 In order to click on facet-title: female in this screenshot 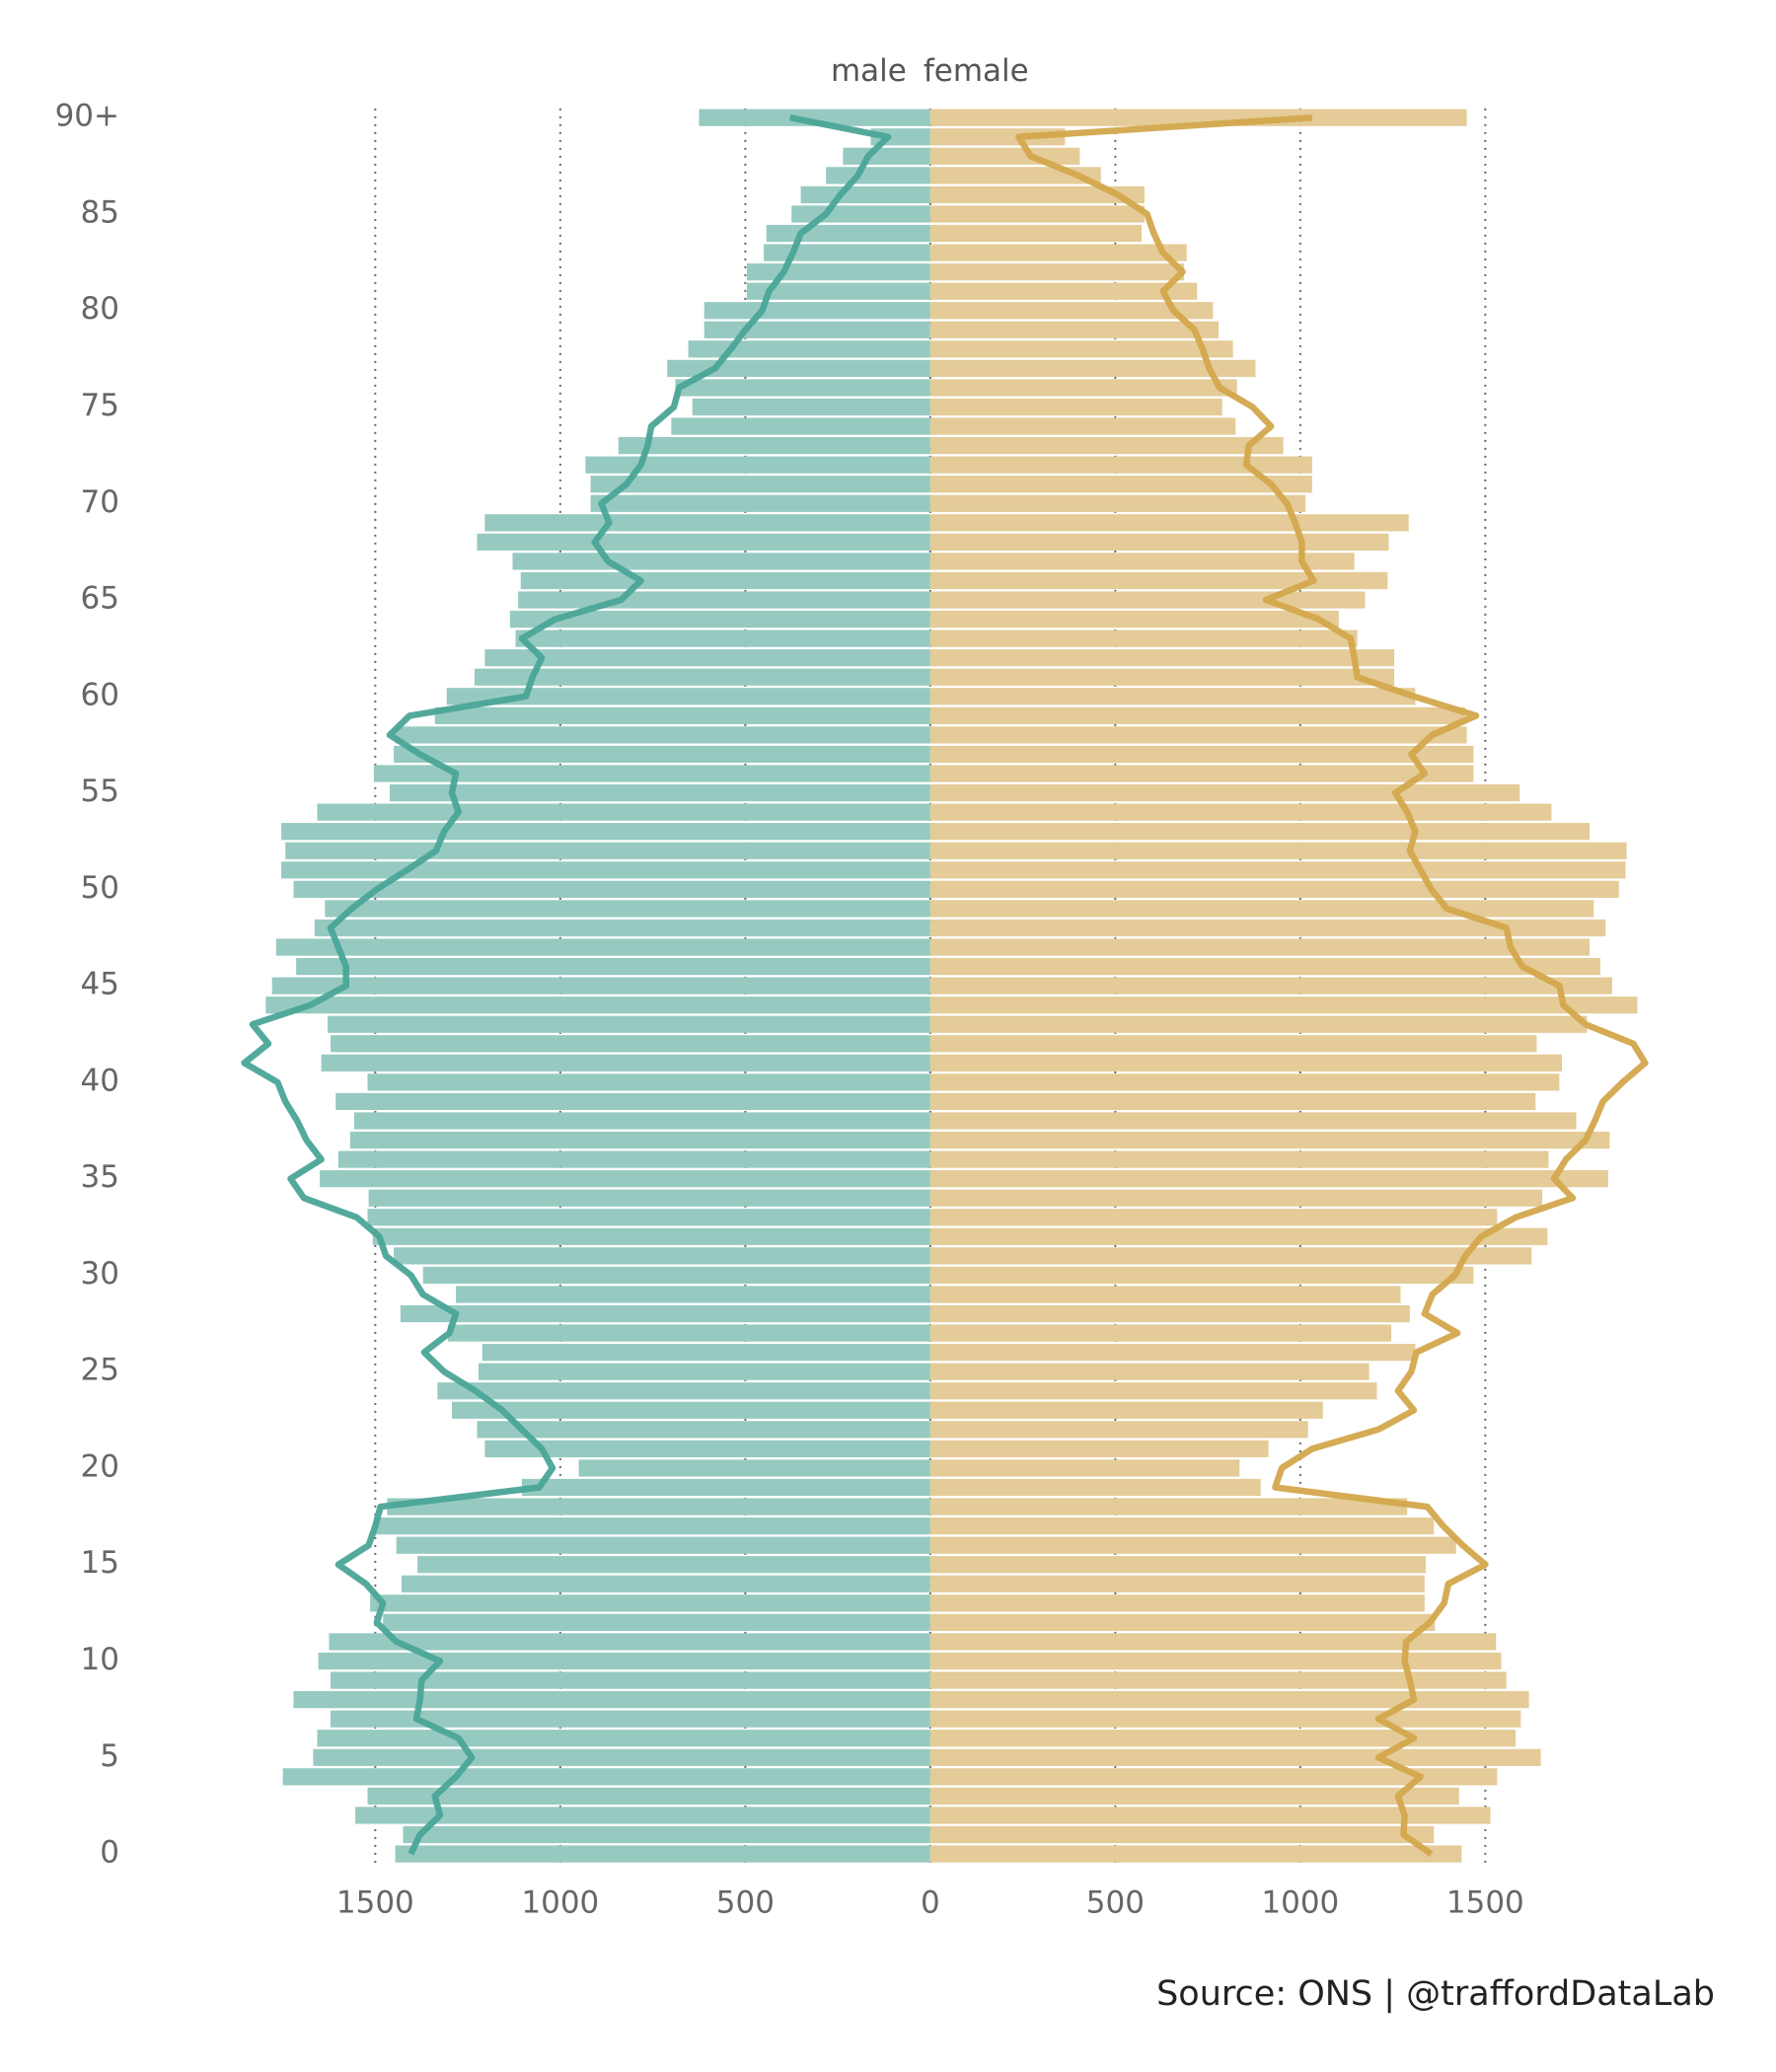, I will do `click(977, 71)`.